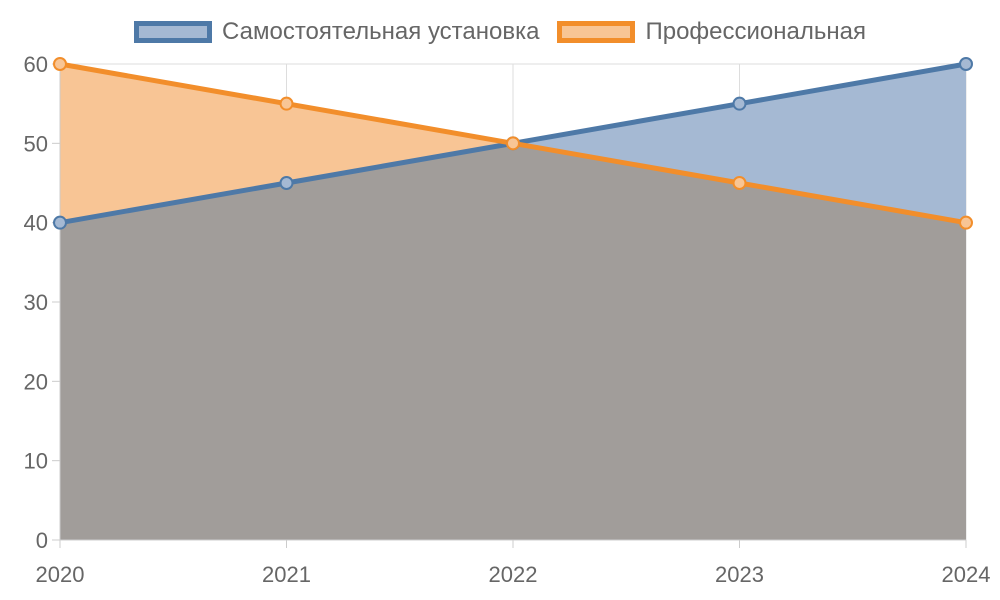 This screenshot has height=600, width=1000. What do you see at coordinates (60, 222) in the screenshot?
I see `data-point-series-0-2020` at bounding box center [60, 222].